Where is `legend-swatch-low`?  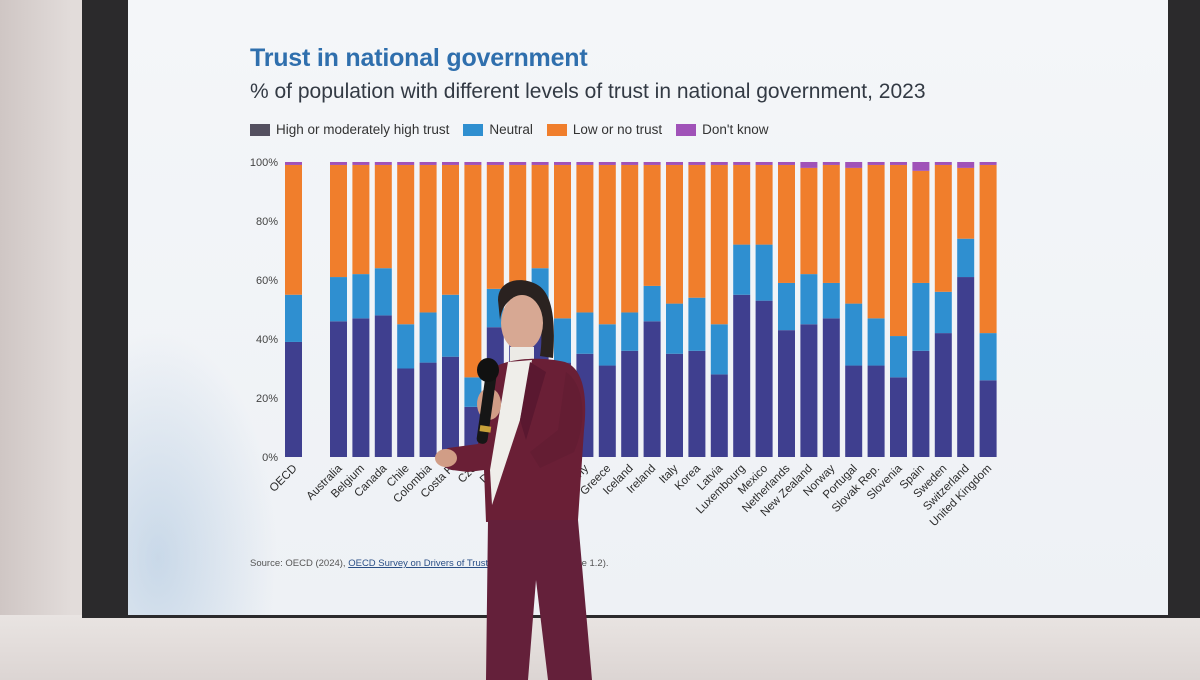 legend-swatch-low is located at coordinates (556, 129).